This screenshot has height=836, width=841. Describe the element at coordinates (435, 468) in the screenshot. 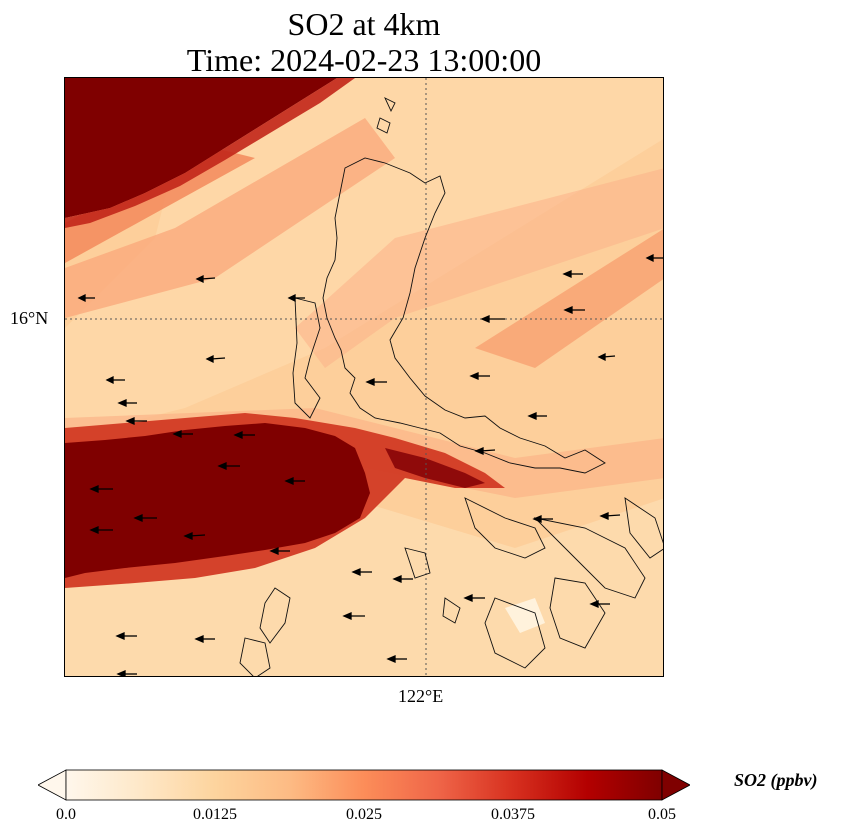

I see `plume-center` at that location.